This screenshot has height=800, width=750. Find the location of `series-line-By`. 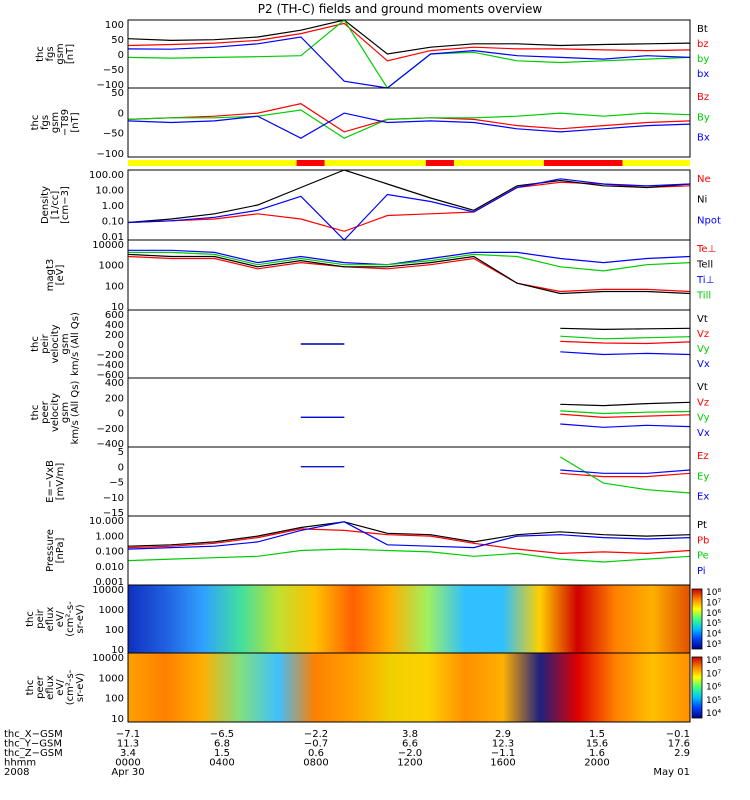

series-line-By is located at coordinates (409, 124).